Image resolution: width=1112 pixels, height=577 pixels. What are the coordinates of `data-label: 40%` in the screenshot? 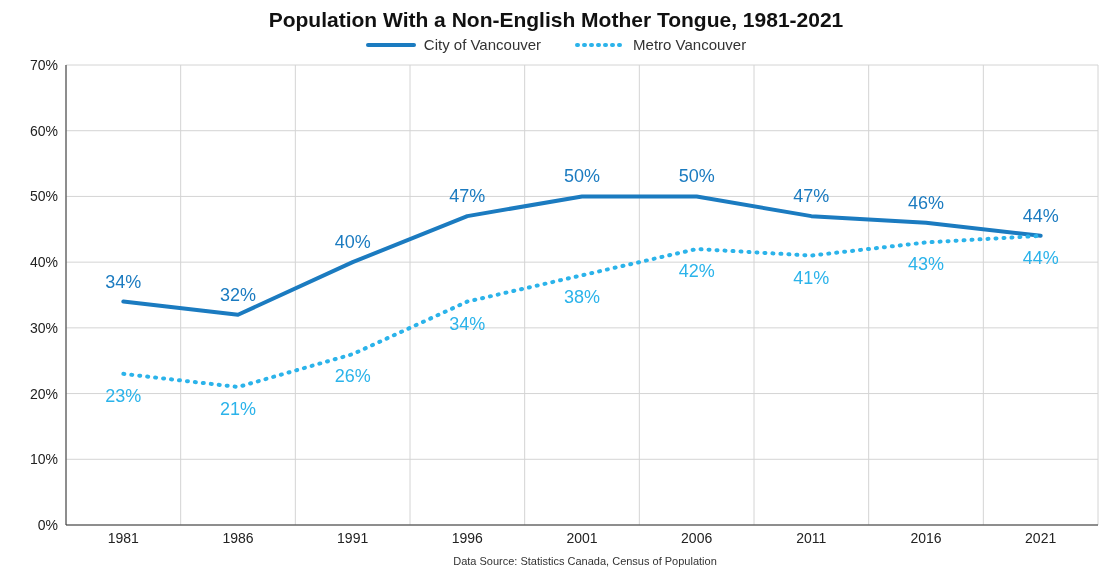 It's located at (352, 242).